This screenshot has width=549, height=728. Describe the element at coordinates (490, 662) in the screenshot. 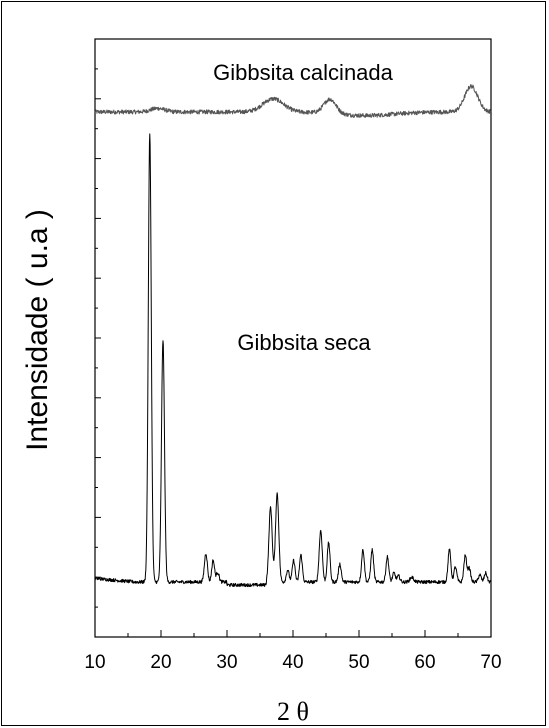

I see `x-tick-label-70: 70` at that location.